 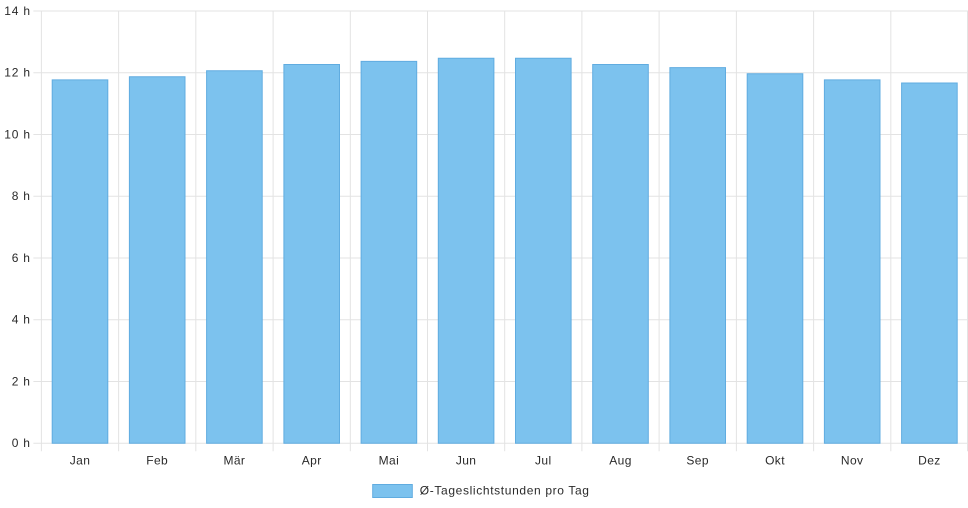 What do you see at coordinates (21, 258) in the screenshot?
I see `svg-text: 6 h` at bounding box center [21, 258].